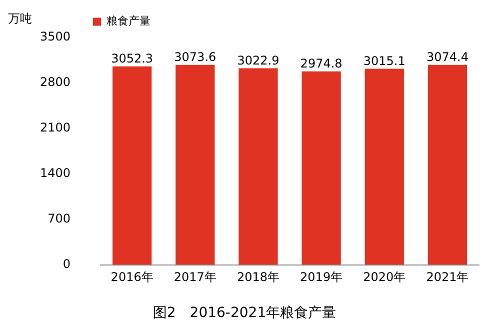 The image size is (499, 330). Describe the element at coordinates (384, 277) in the screenshot. I see `x-tick-label: 2020年` at that location.